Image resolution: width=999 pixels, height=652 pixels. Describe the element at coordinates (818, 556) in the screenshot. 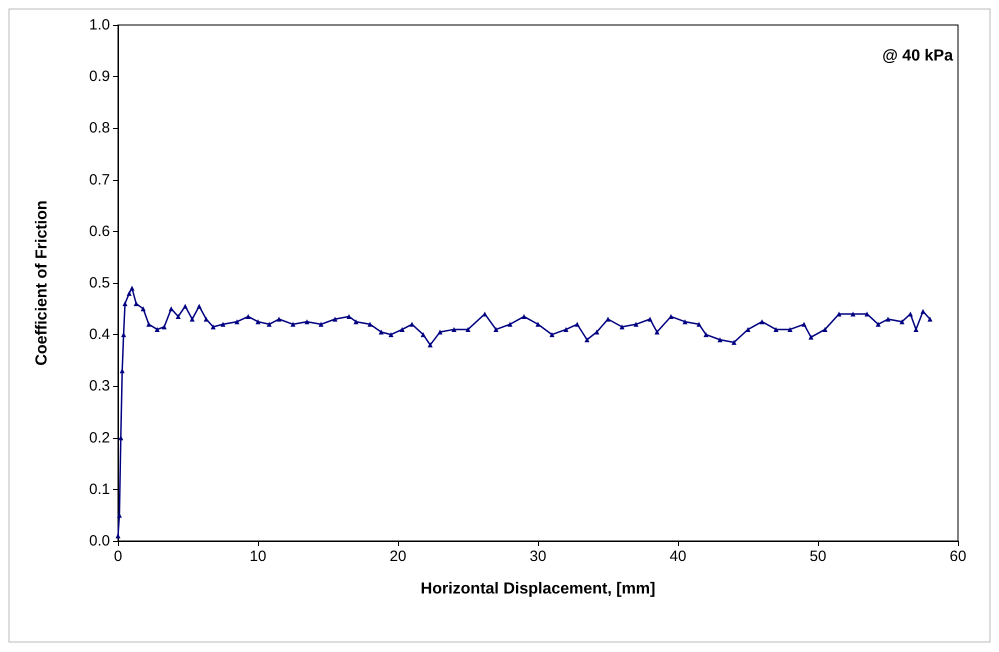

I see `x-tick-label: 50` at that location.